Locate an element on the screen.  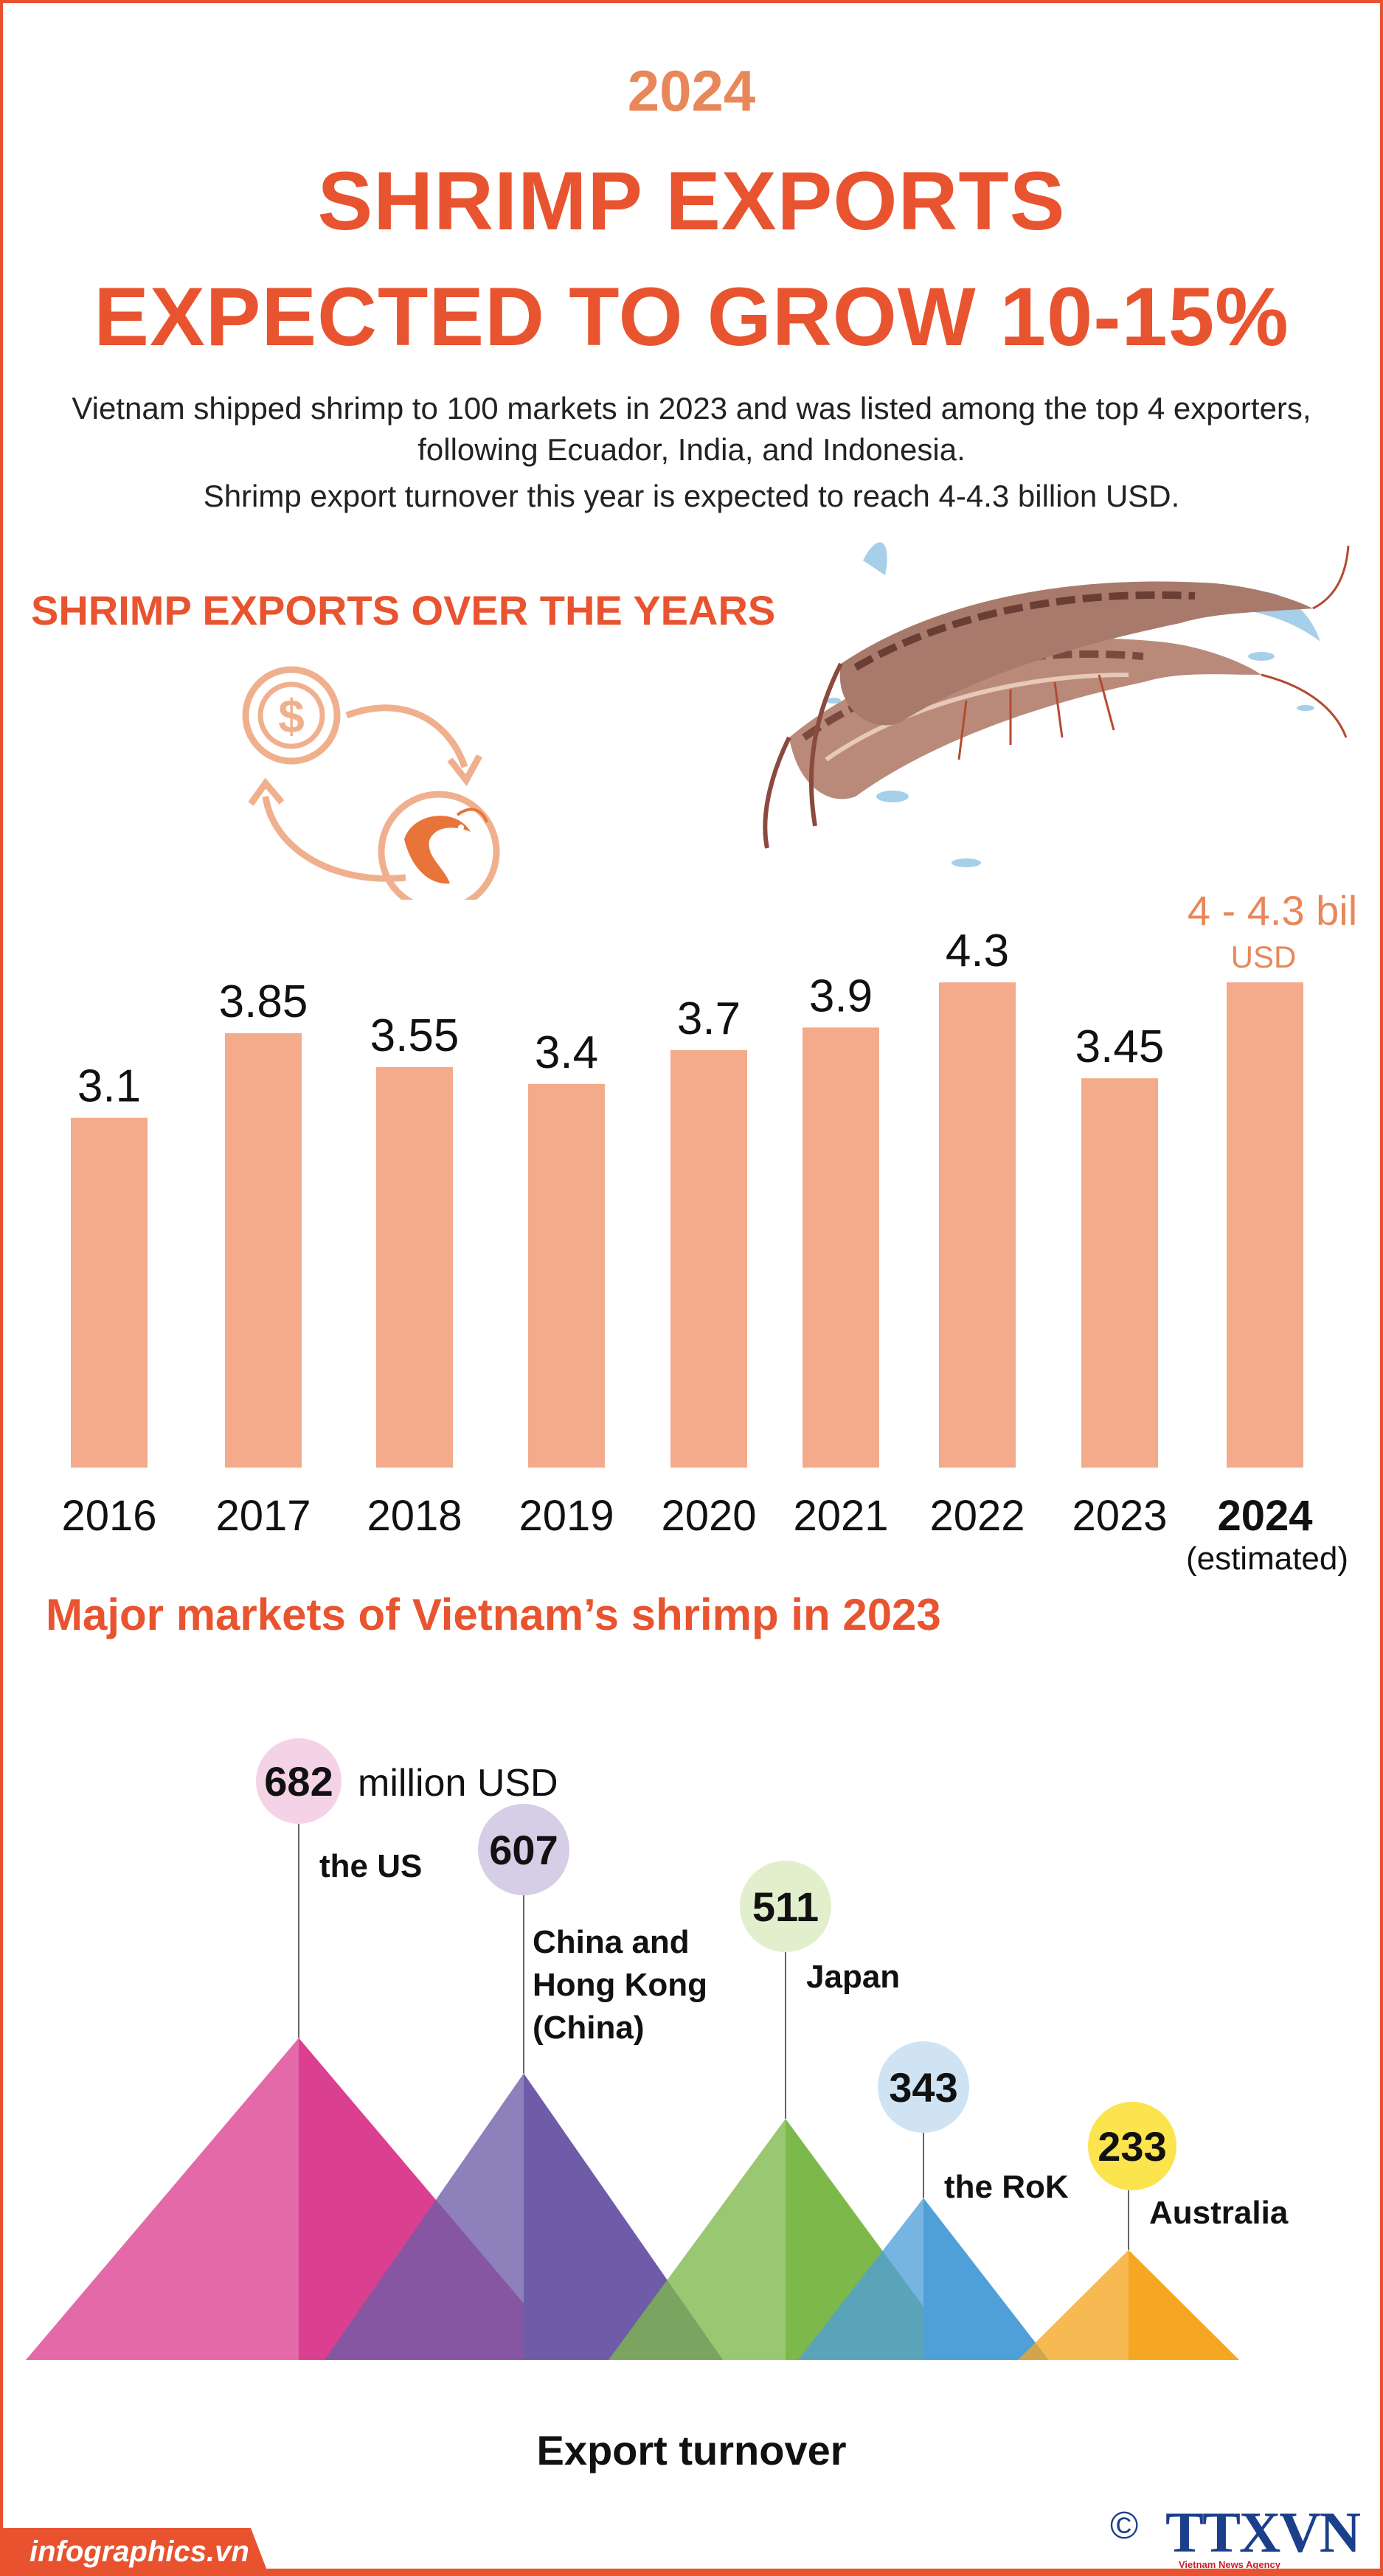
value-label-2: 511 is located at coordinates (785, 1907).